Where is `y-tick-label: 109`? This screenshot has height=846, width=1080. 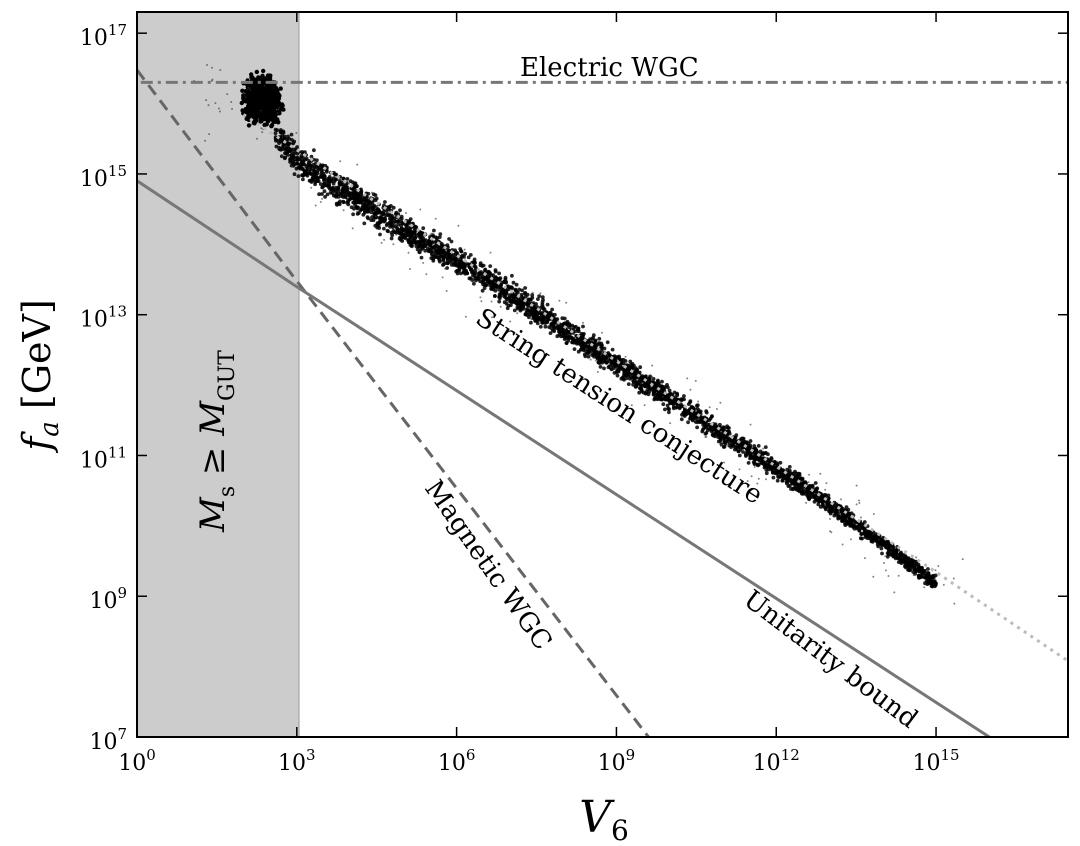
y-tick-label: 109 is located at coordinates (108, 599).